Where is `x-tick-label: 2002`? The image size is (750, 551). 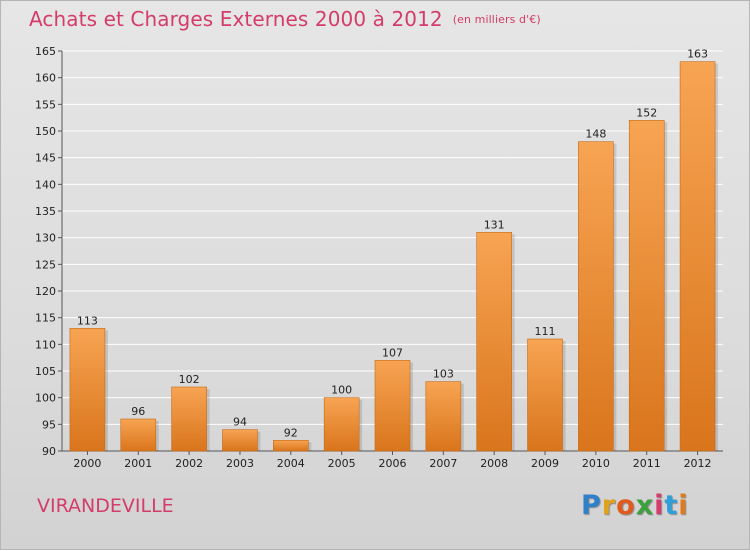 x-tick-label: 2002 is located at coordinates (189, 463).